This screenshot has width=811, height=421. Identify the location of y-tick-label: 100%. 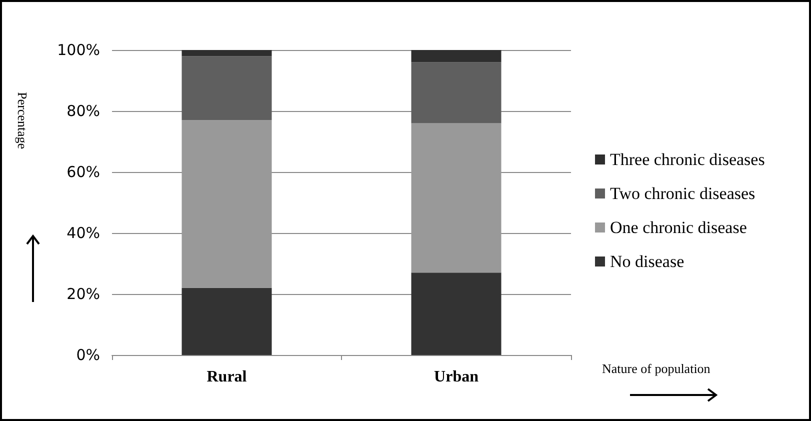
(78, 50).